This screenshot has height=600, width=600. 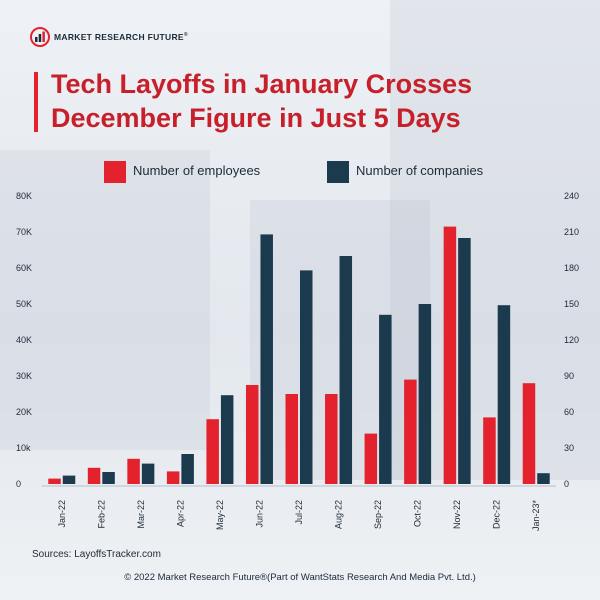 I want to click on x-axis-tick-label: Aug-22, so click(x=339, y=514).